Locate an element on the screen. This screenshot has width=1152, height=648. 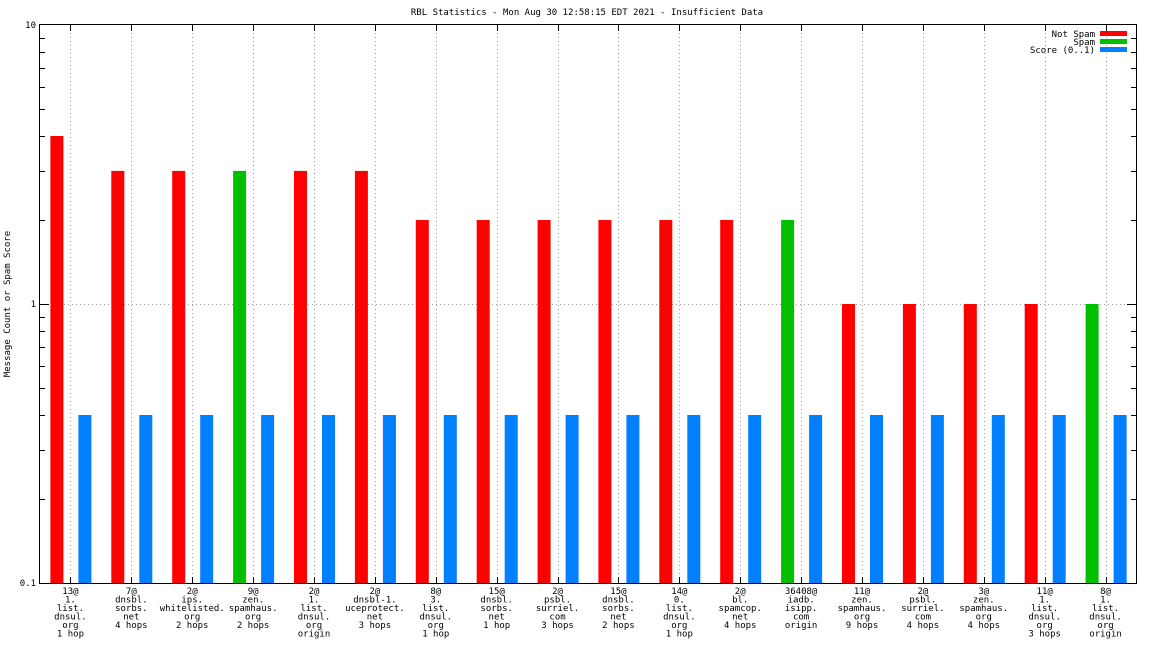
x-category-label: 11@ 1. list. dnsul. org 3 hops is located at coordinates (1044, 613).